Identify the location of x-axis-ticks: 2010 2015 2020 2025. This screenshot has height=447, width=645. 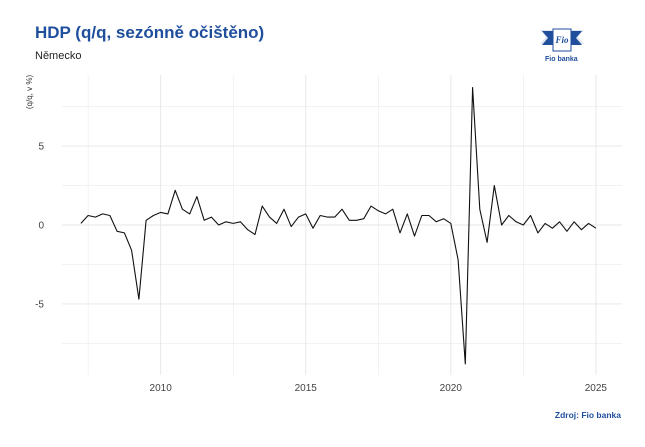
(379, 388).